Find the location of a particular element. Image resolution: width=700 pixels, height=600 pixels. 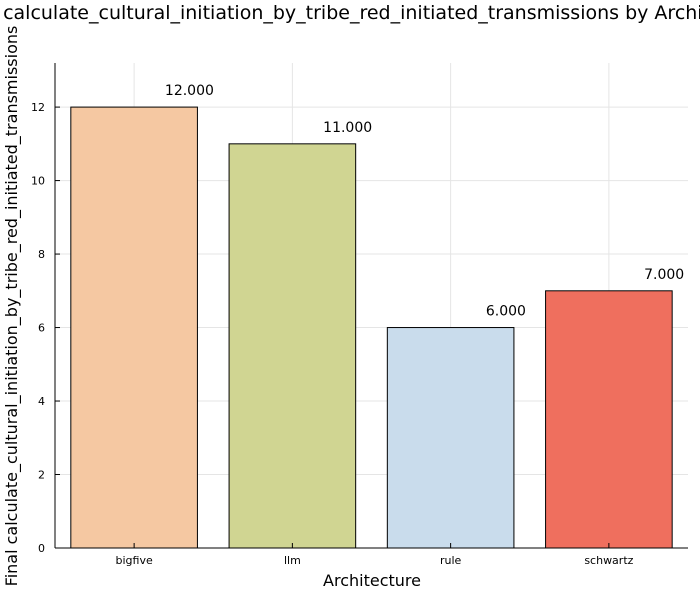

y-tick-label-8: 8 is located at coordinates (41, 254).